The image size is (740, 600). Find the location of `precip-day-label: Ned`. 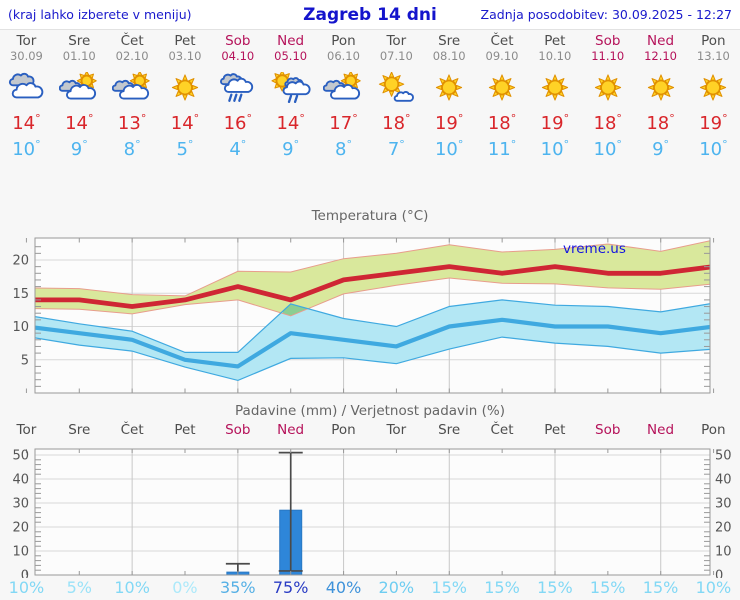

precip-day-label: Ned is located at coordinates (661, 430).